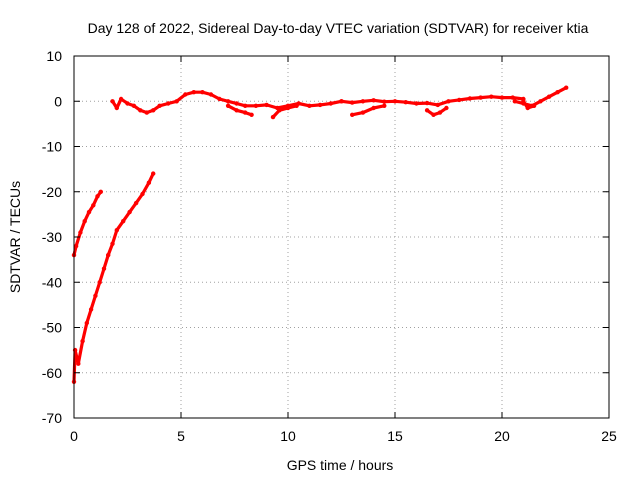 Image resolution: width=640 pixels, height=480 pixels. What do you see at coordinates (52, 237) in the screenshot?
I see `y-tick-label: -30` at bounding box center [52, 237].